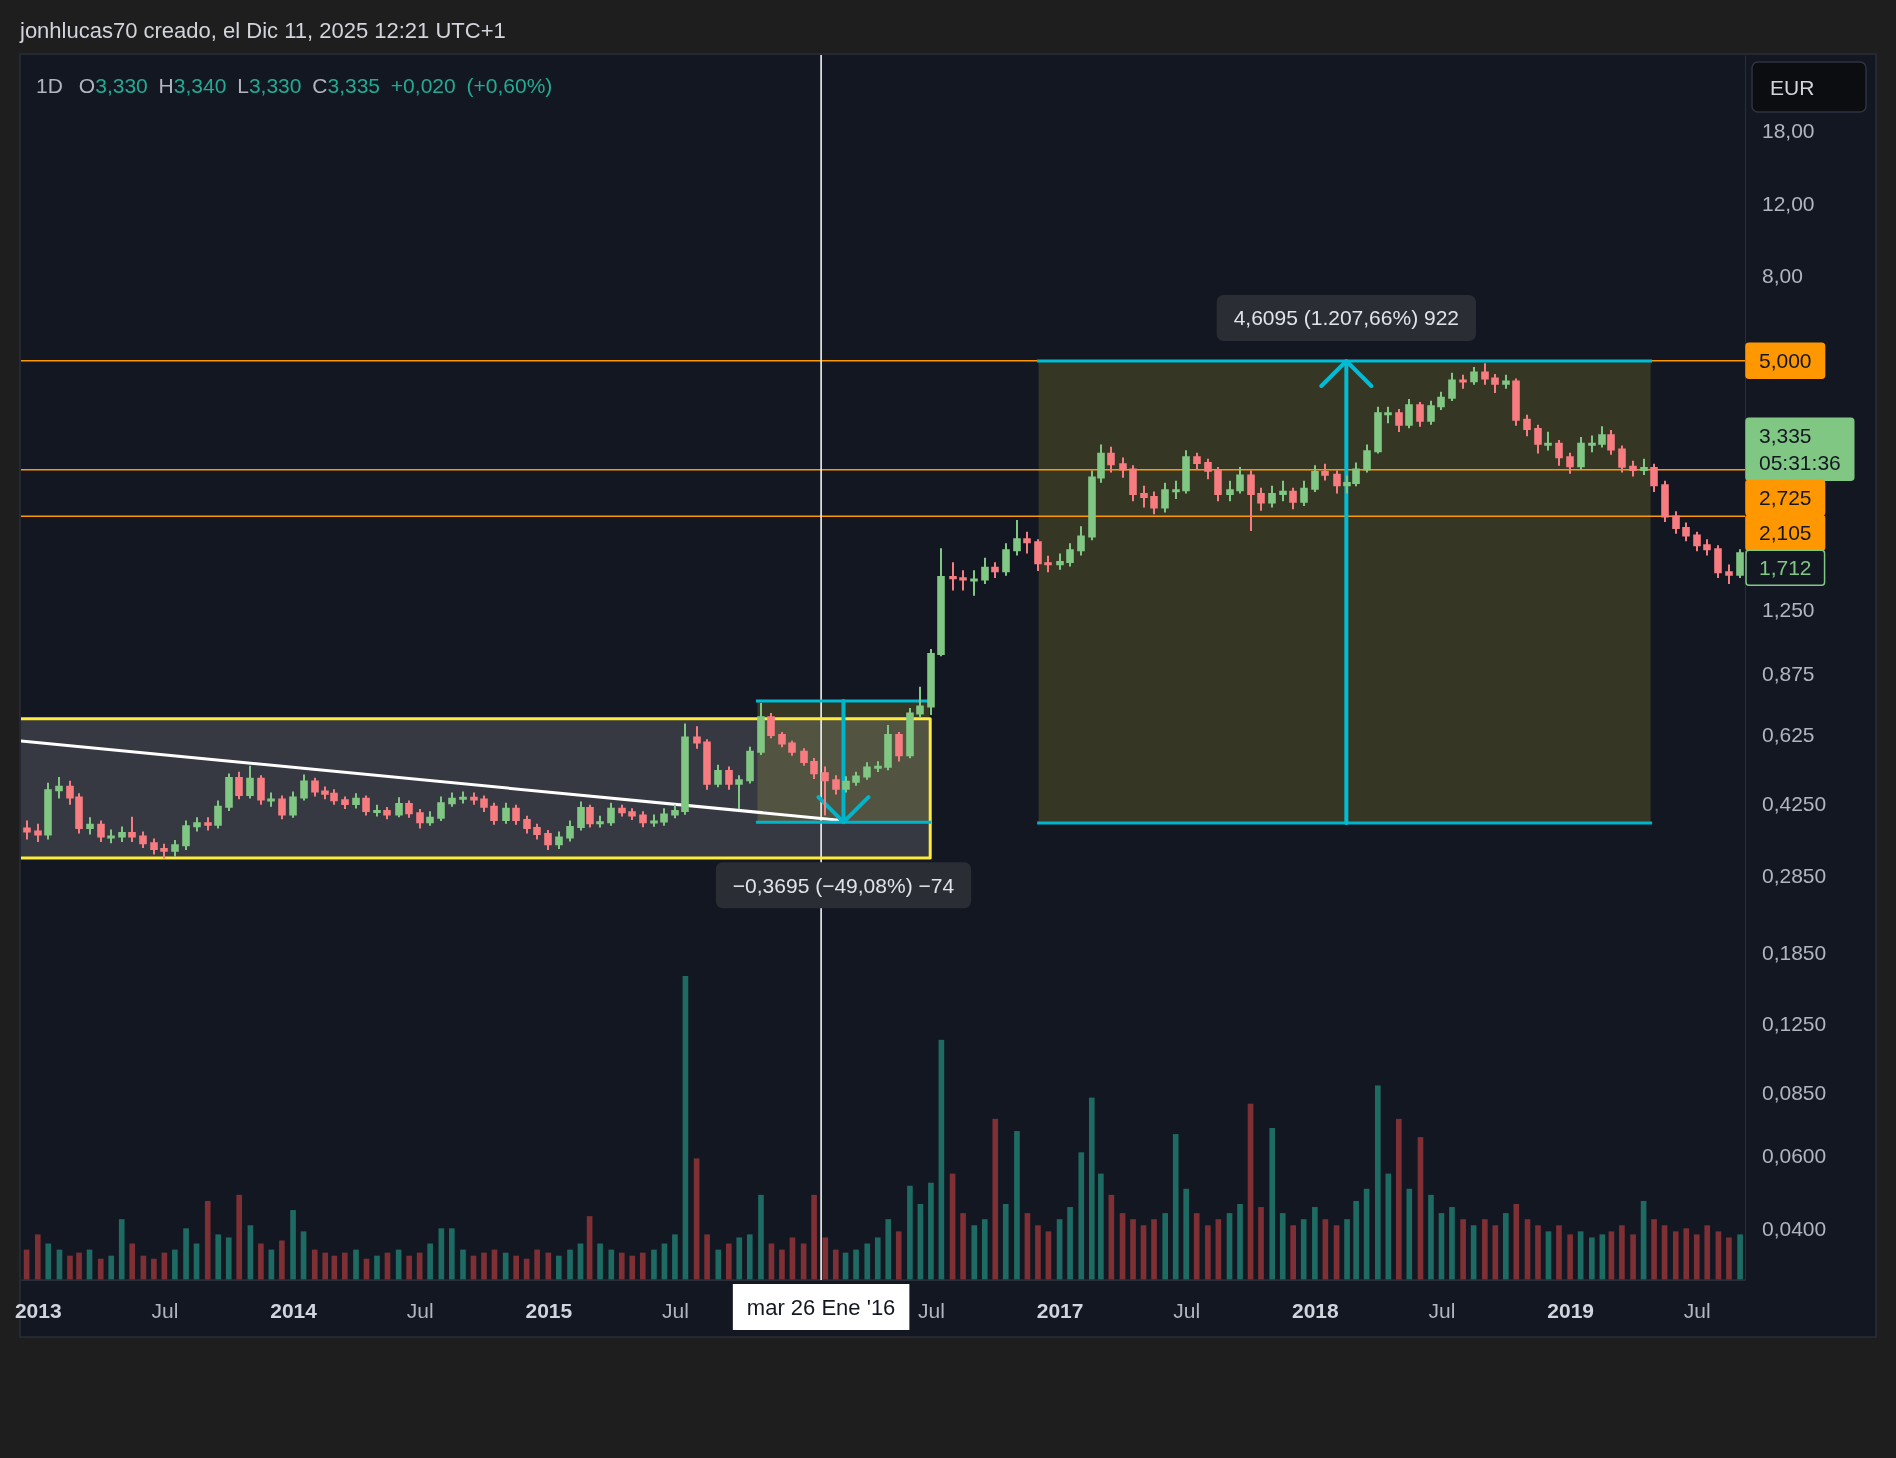 This screenshot has height=1458, width=1896. Describe the element at coordinates (294, 1310) in the screenshot. I see `x-tick-label: 2014` at that location.